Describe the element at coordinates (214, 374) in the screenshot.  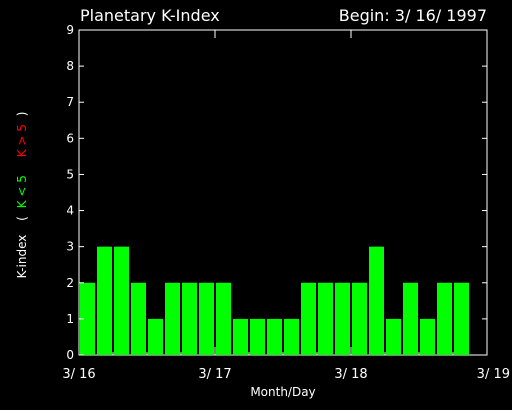
I see `x-tick-label-1: 3/ 17` at that location.